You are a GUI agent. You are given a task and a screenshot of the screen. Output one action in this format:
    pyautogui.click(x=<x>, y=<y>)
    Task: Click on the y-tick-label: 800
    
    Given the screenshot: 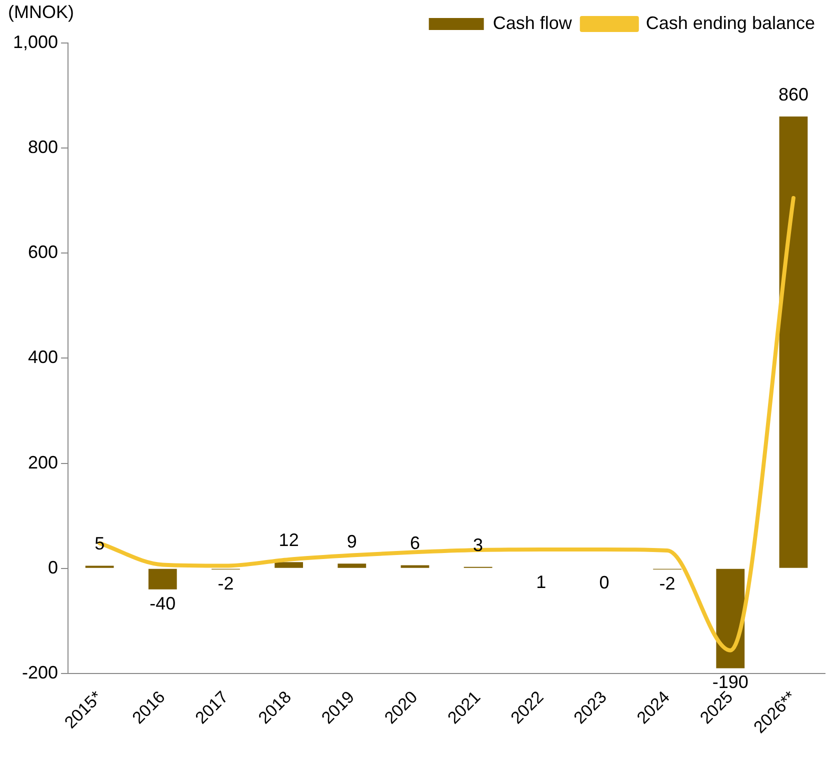 What is the action you would take?
    pyautogui.click(x=43, y=147)
    